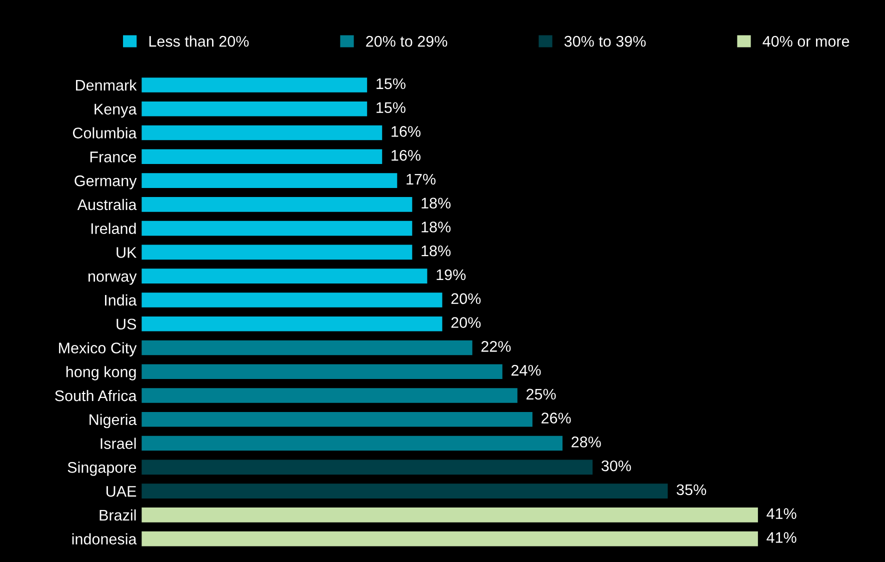 This screenshot has width=885, height=562. Describe the element at coordinates (112, 279) in the screenshot. I see `y-tick-label: norway` at that location.